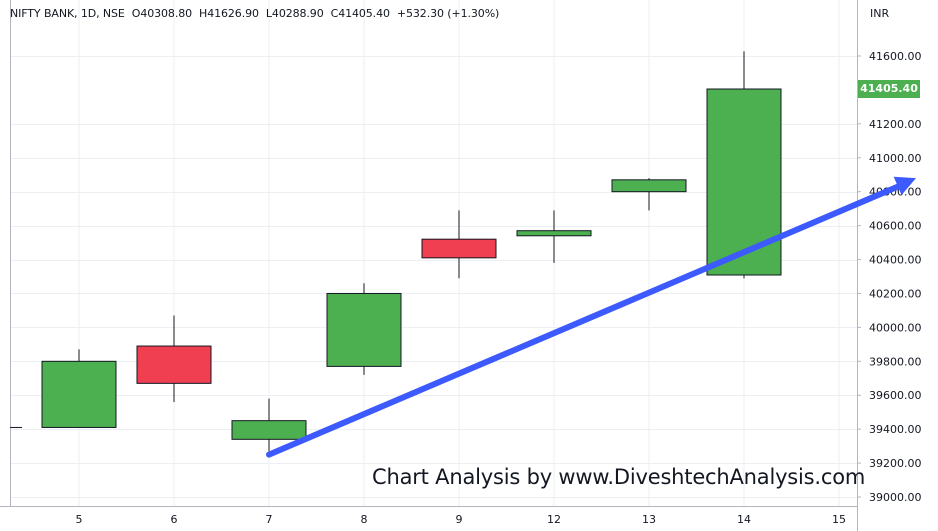  Describe the element at coordinates (895, 124) in the screenshot. I see `y-tick-label: 41200.00` at that location.